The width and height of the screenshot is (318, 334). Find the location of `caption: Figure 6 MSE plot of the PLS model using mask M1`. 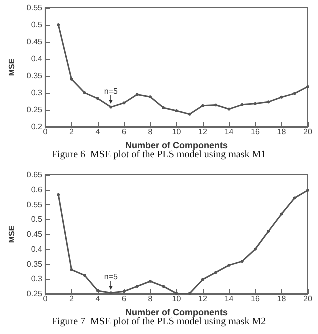

caption: Figure 6 MSE plot of the PLS model using mask M1 is located at coordinates (159, 155).